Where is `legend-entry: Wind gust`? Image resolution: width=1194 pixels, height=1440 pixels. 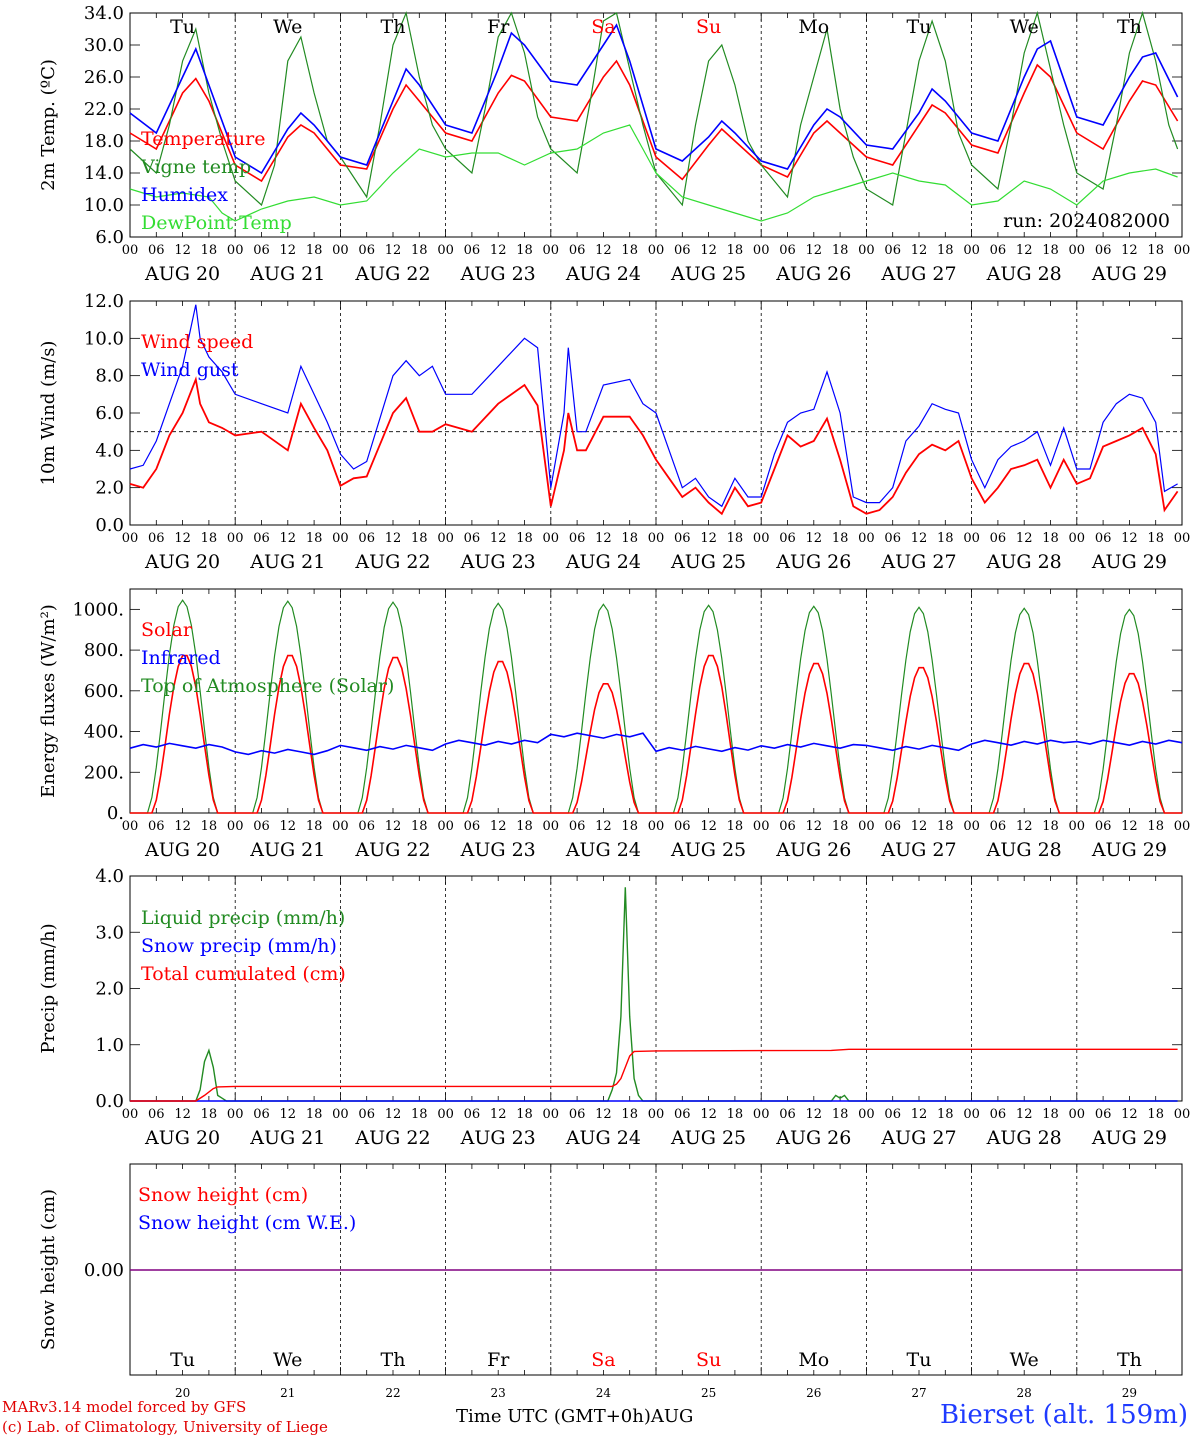 legend-entry: Wind gust is located at coordinates (190, 370).